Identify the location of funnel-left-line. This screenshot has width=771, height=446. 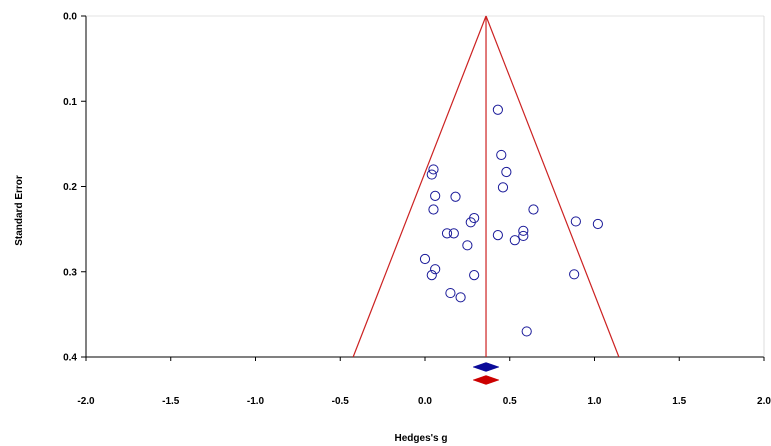
(419, 186).